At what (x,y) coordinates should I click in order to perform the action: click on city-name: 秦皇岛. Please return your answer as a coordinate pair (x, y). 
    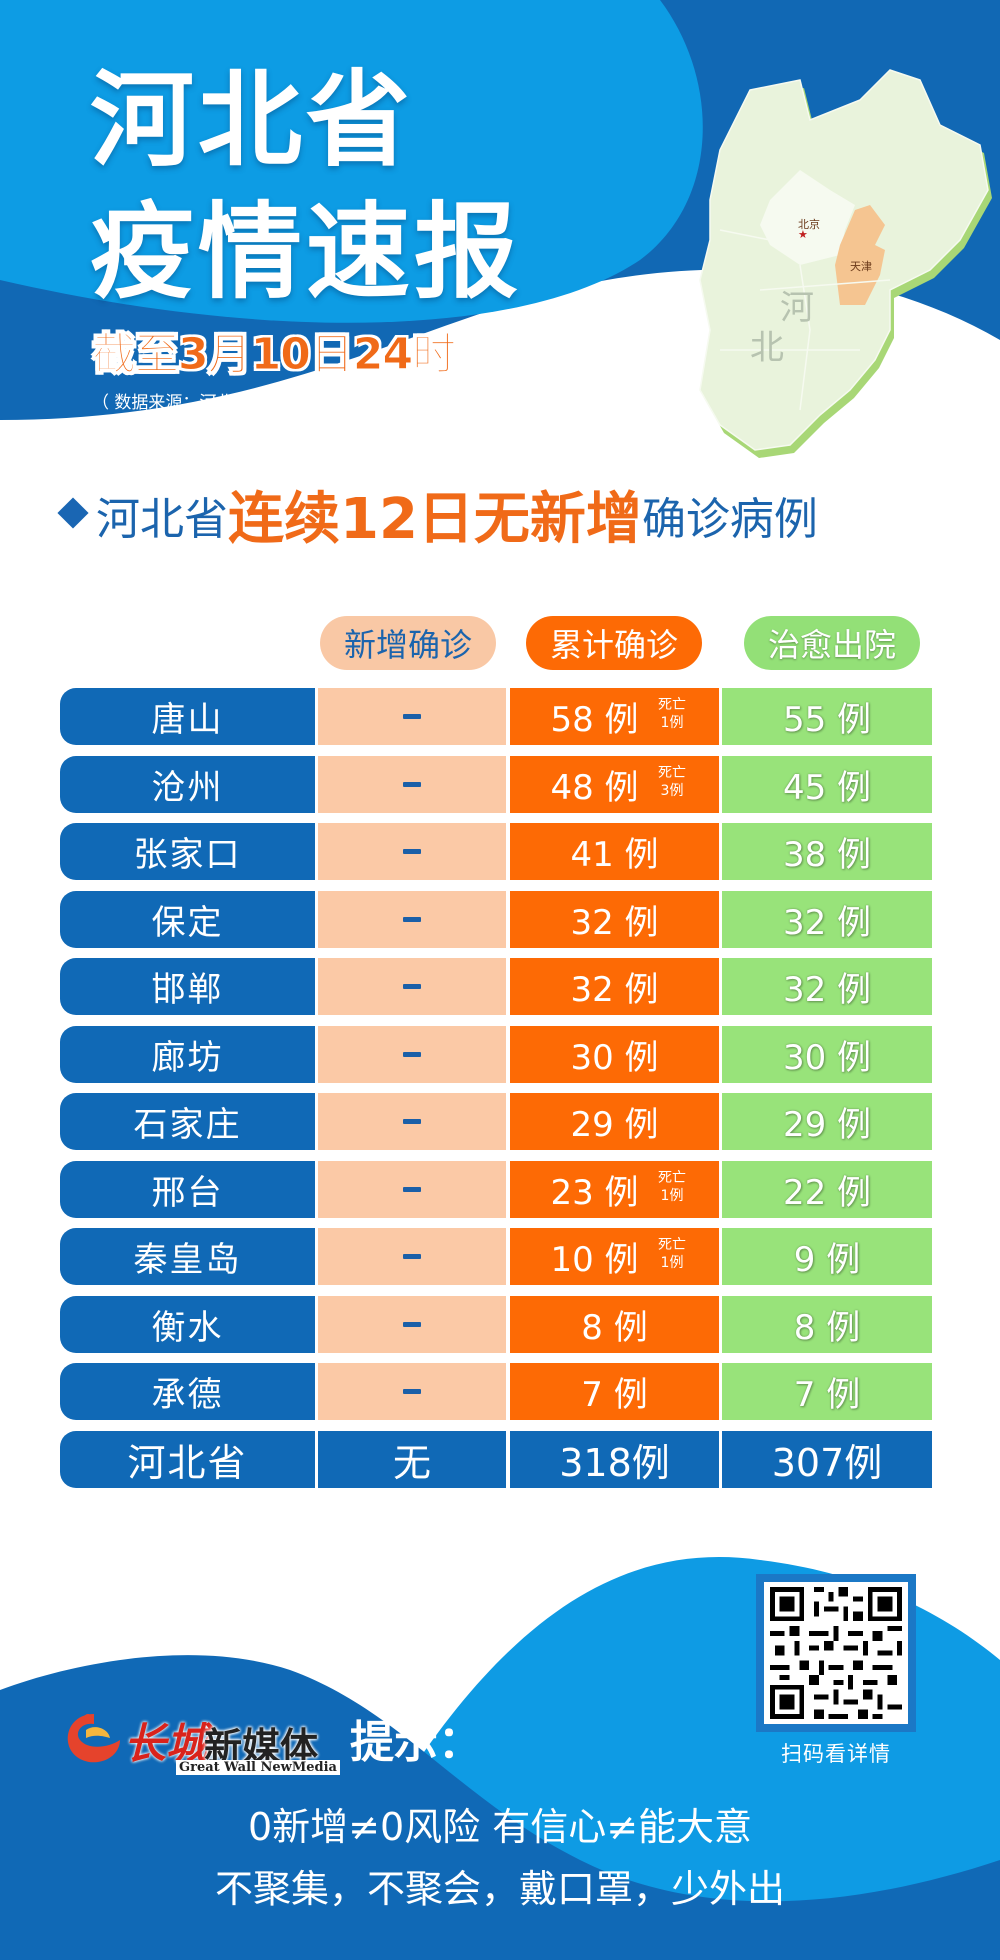
    Looking at the image, I should click on (187, 1256).